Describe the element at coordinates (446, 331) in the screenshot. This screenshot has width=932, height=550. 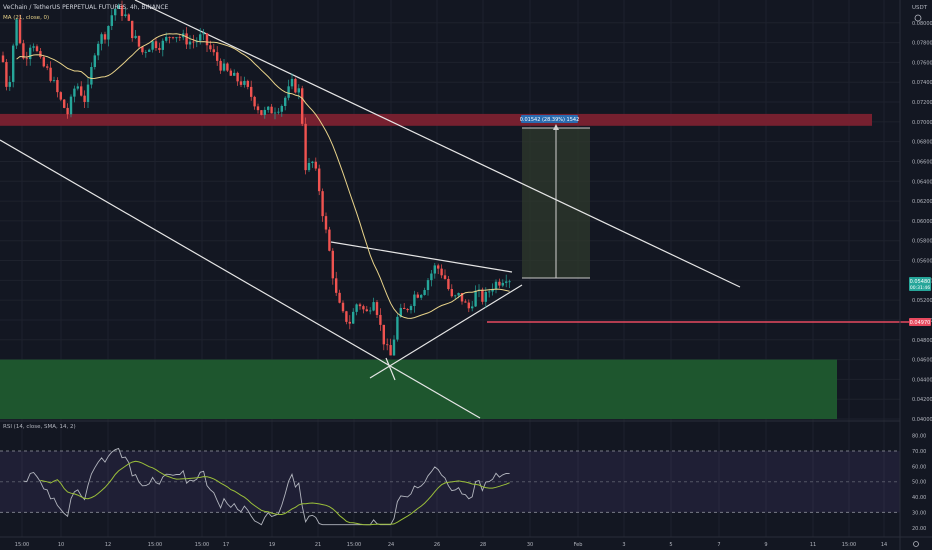
I see `triangle-bottom-line` at that location.